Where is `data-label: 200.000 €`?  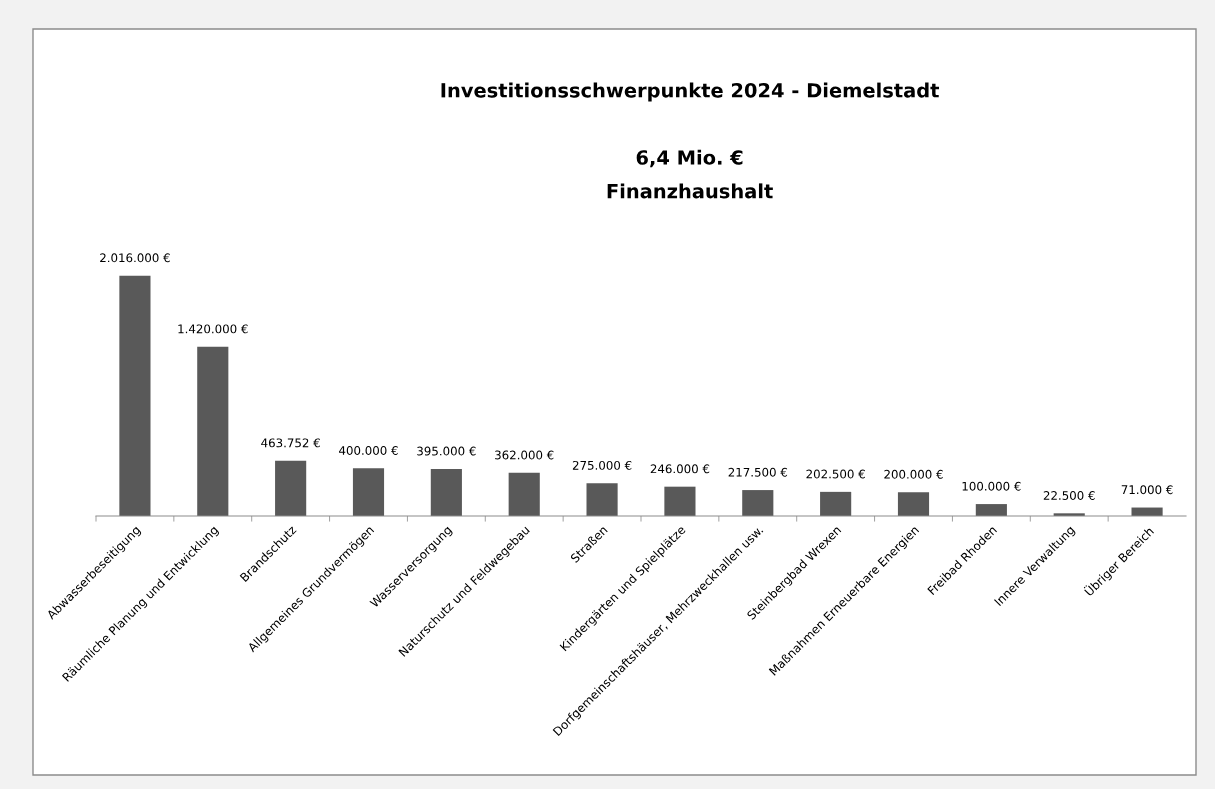
data-label: 200.000 € is located at coordinates (913, 474).